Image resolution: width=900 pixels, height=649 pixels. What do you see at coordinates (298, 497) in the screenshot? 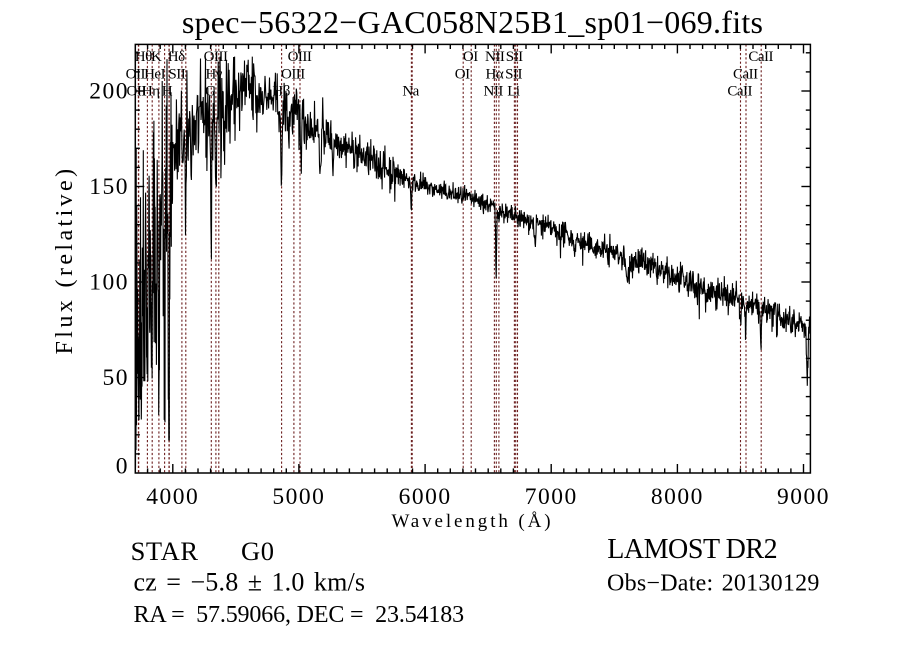
I see `svg-text: 5000` at bounding box center [298, 497].